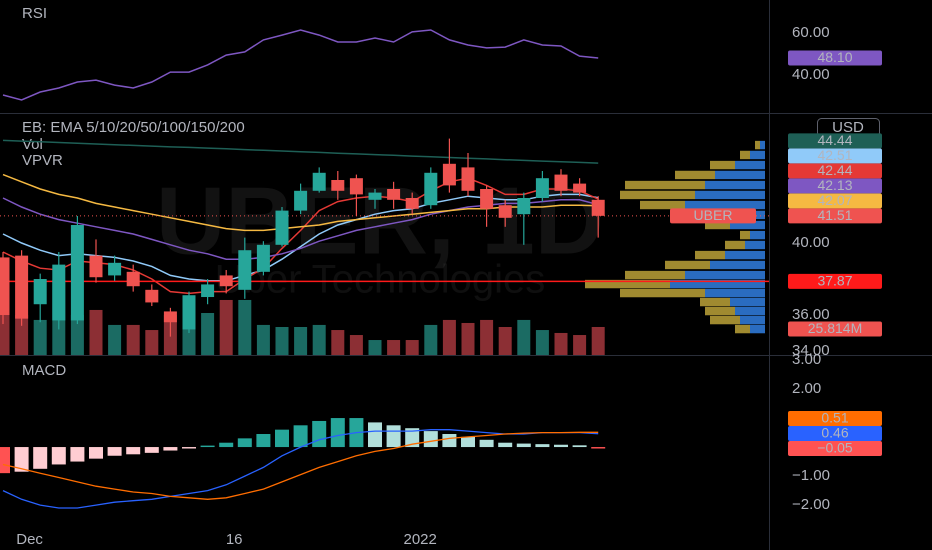 This screenshot has width=932, height=550. What do you see at coordinates (44, 370) in the screenshot?
I see `macd-title: MACD` at bounding box center [44, 370].